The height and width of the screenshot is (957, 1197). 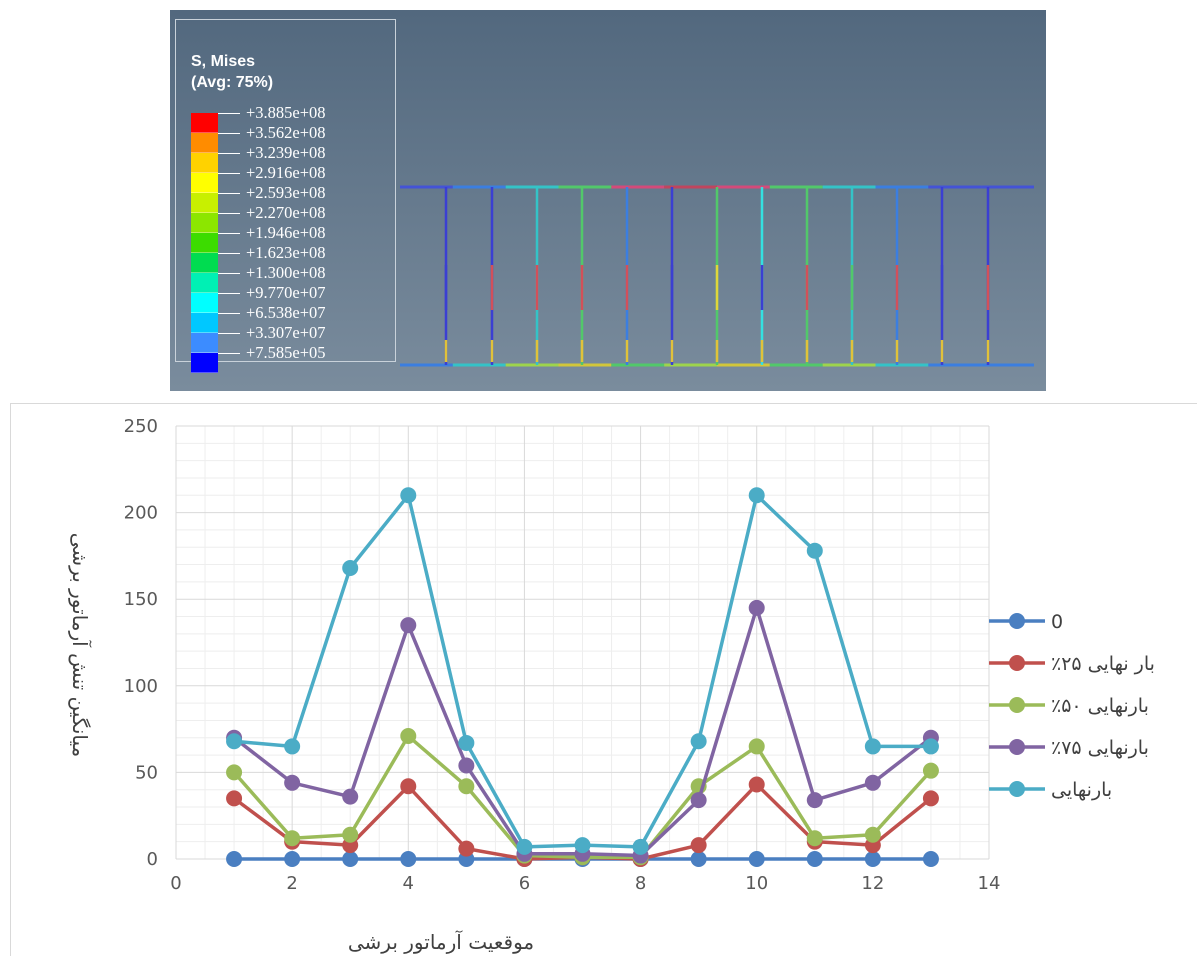 I want to click on legend-value-label: +3.885e+08, so click(x=286, y=112).